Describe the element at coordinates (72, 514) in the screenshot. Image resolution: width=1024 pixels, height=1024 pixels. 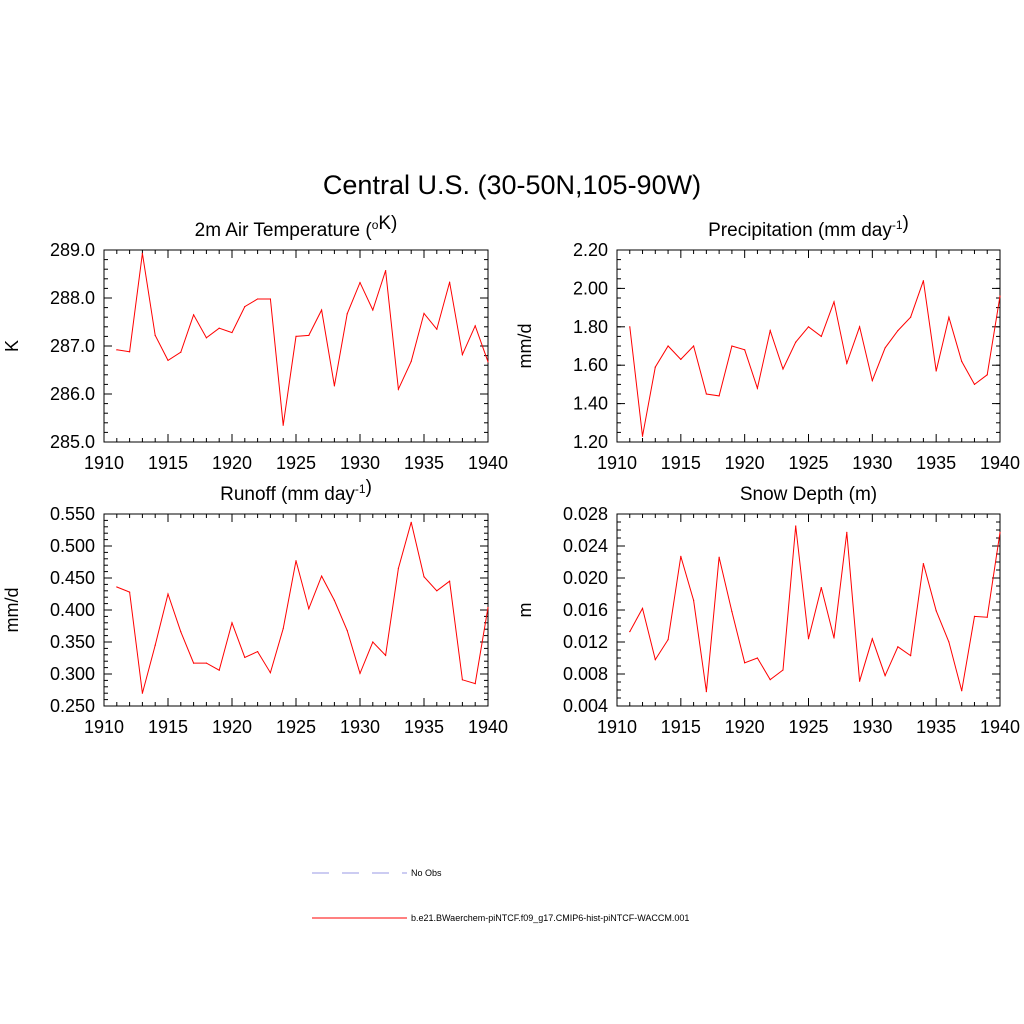
I see `y-tick-label: 0.550` at that location.